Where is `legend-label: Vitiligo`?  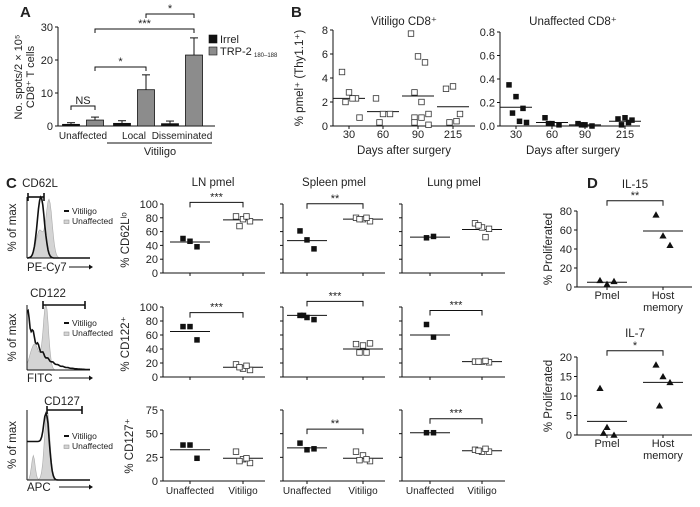 legend-label: Vitiligo is located at coordinates (84, 323).